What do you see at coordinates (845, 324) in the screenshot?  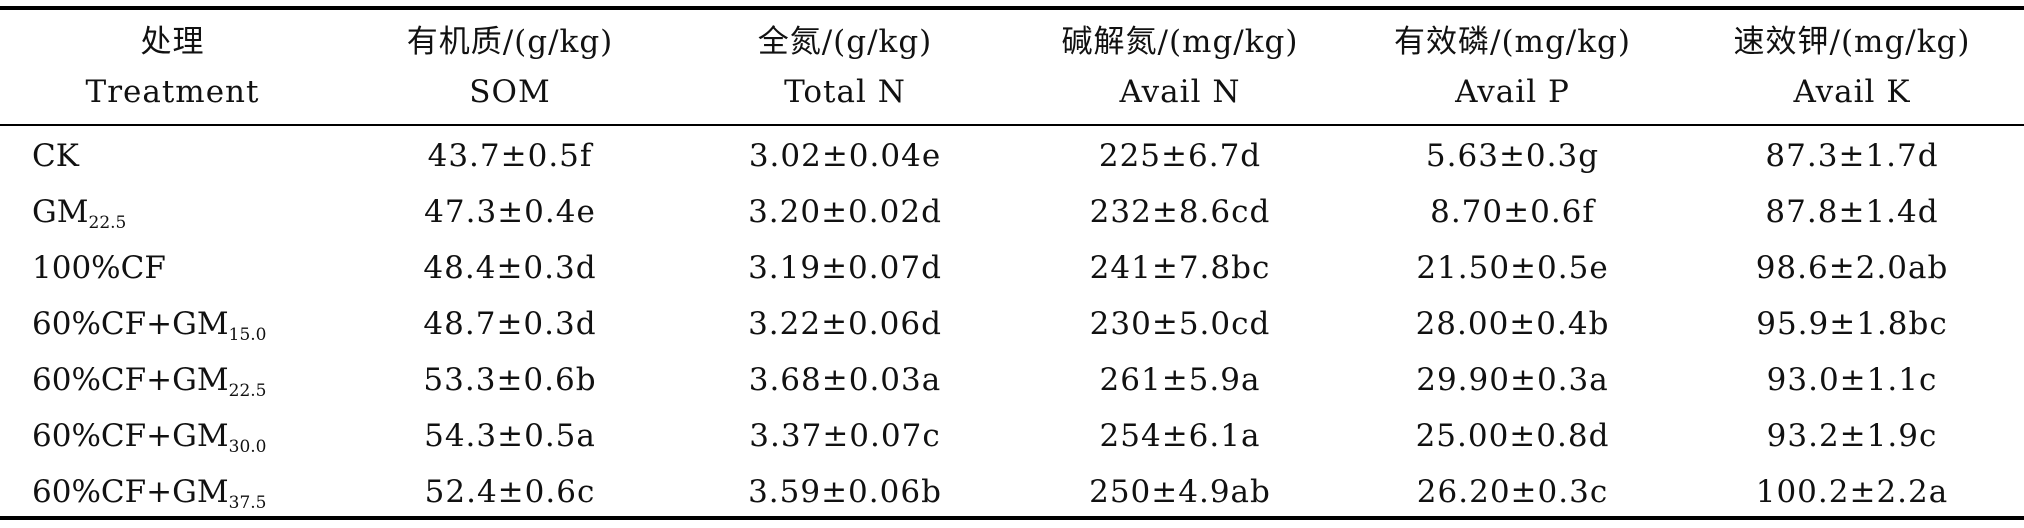 I see `total-n-cell: 3.22±0.06d` at bounding box center [845, 324].